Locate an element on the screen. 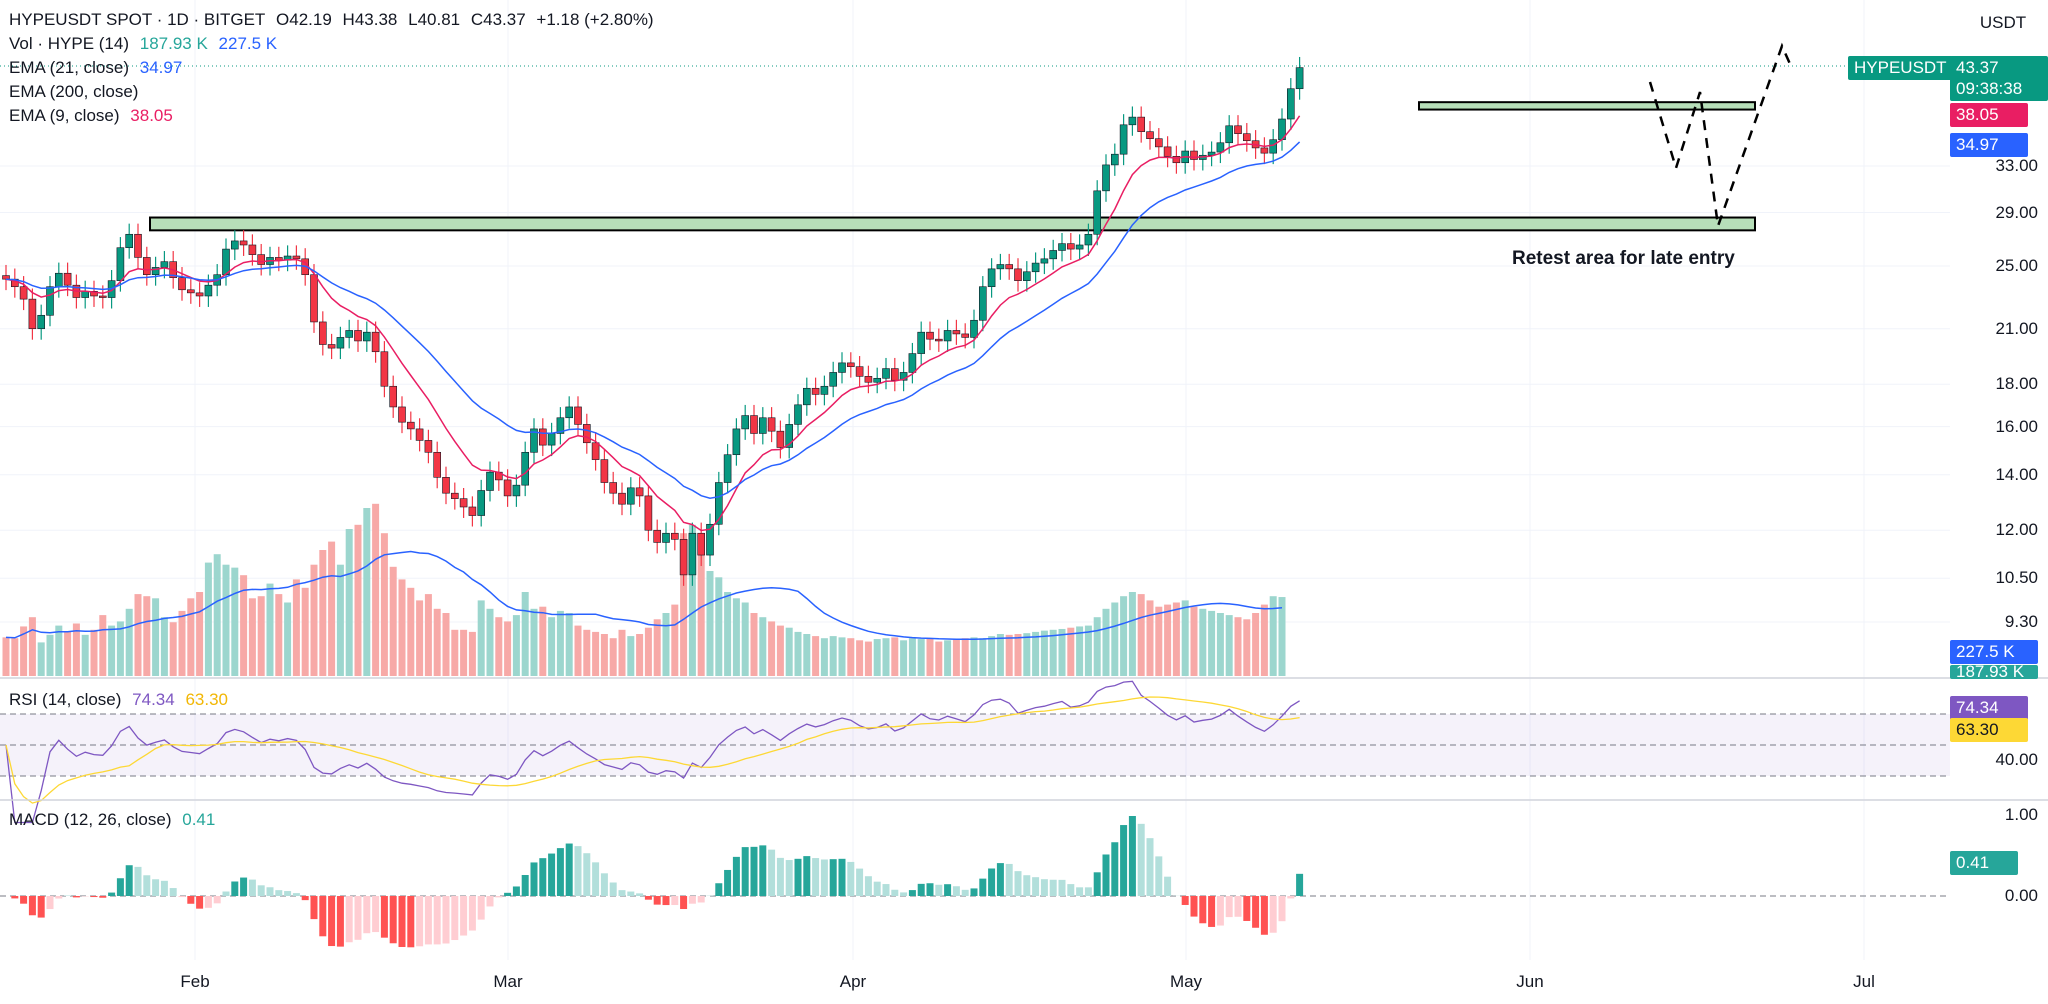 The height and width of the screenshot is (1004, 2048). ohlc-high: H43.38 is located at coordinates (370, 19).